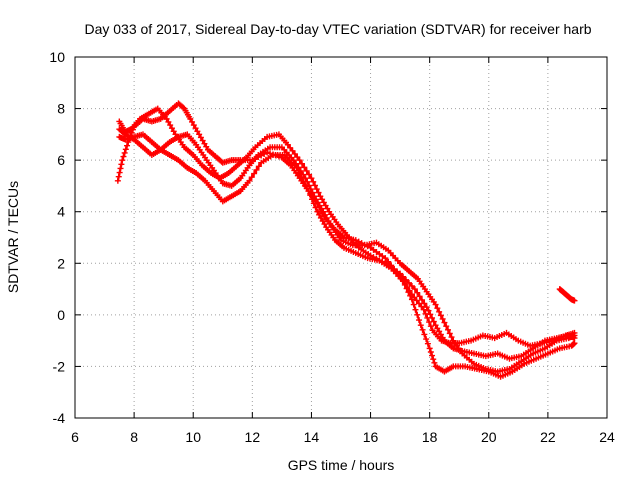 The height and width of the screenshot is (480, 640). I want to click on y-tick-label: 10, so click(57, 57).